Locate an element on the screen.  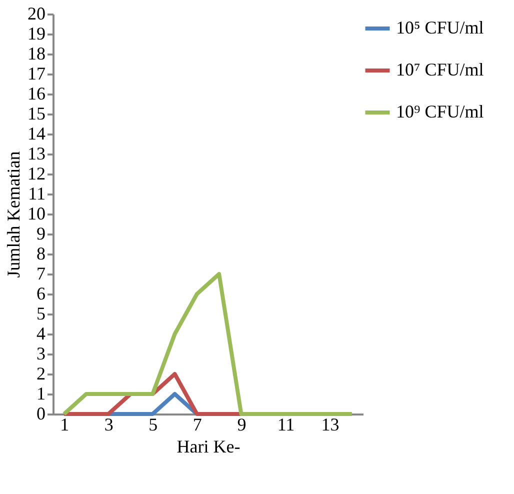
y-tick-label: 19 is located at coordinates (37, 34).